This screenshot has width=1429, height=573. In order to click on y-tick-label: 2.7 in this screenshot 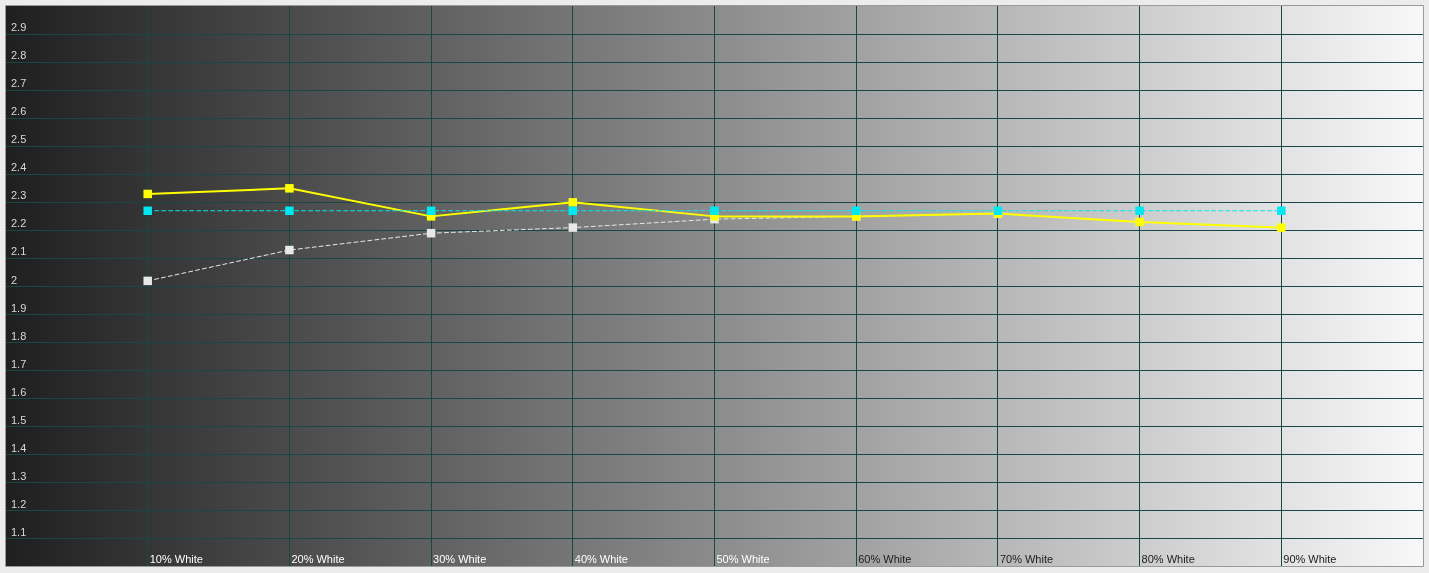, I will do `click(19, 83)`.